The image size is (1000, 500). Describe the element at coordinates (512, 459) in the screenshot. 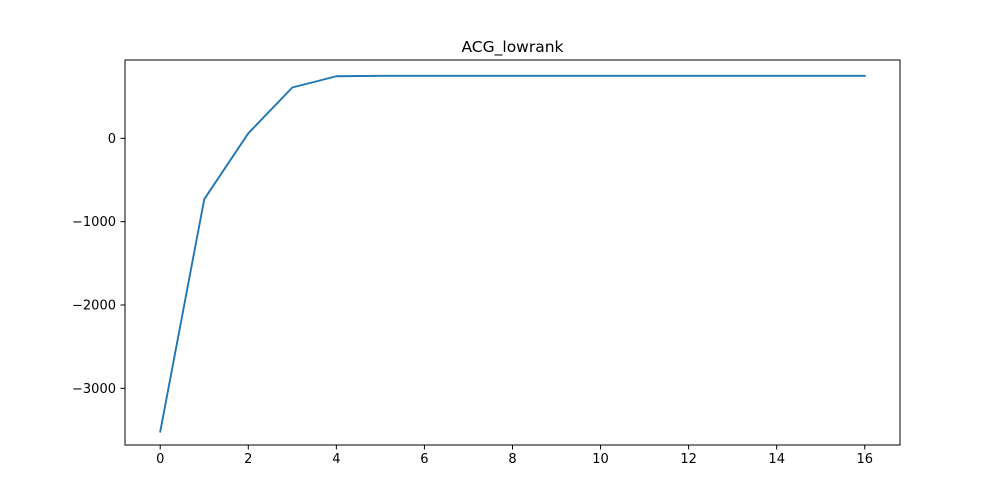

I see `x-tick-label: 8` at that location.